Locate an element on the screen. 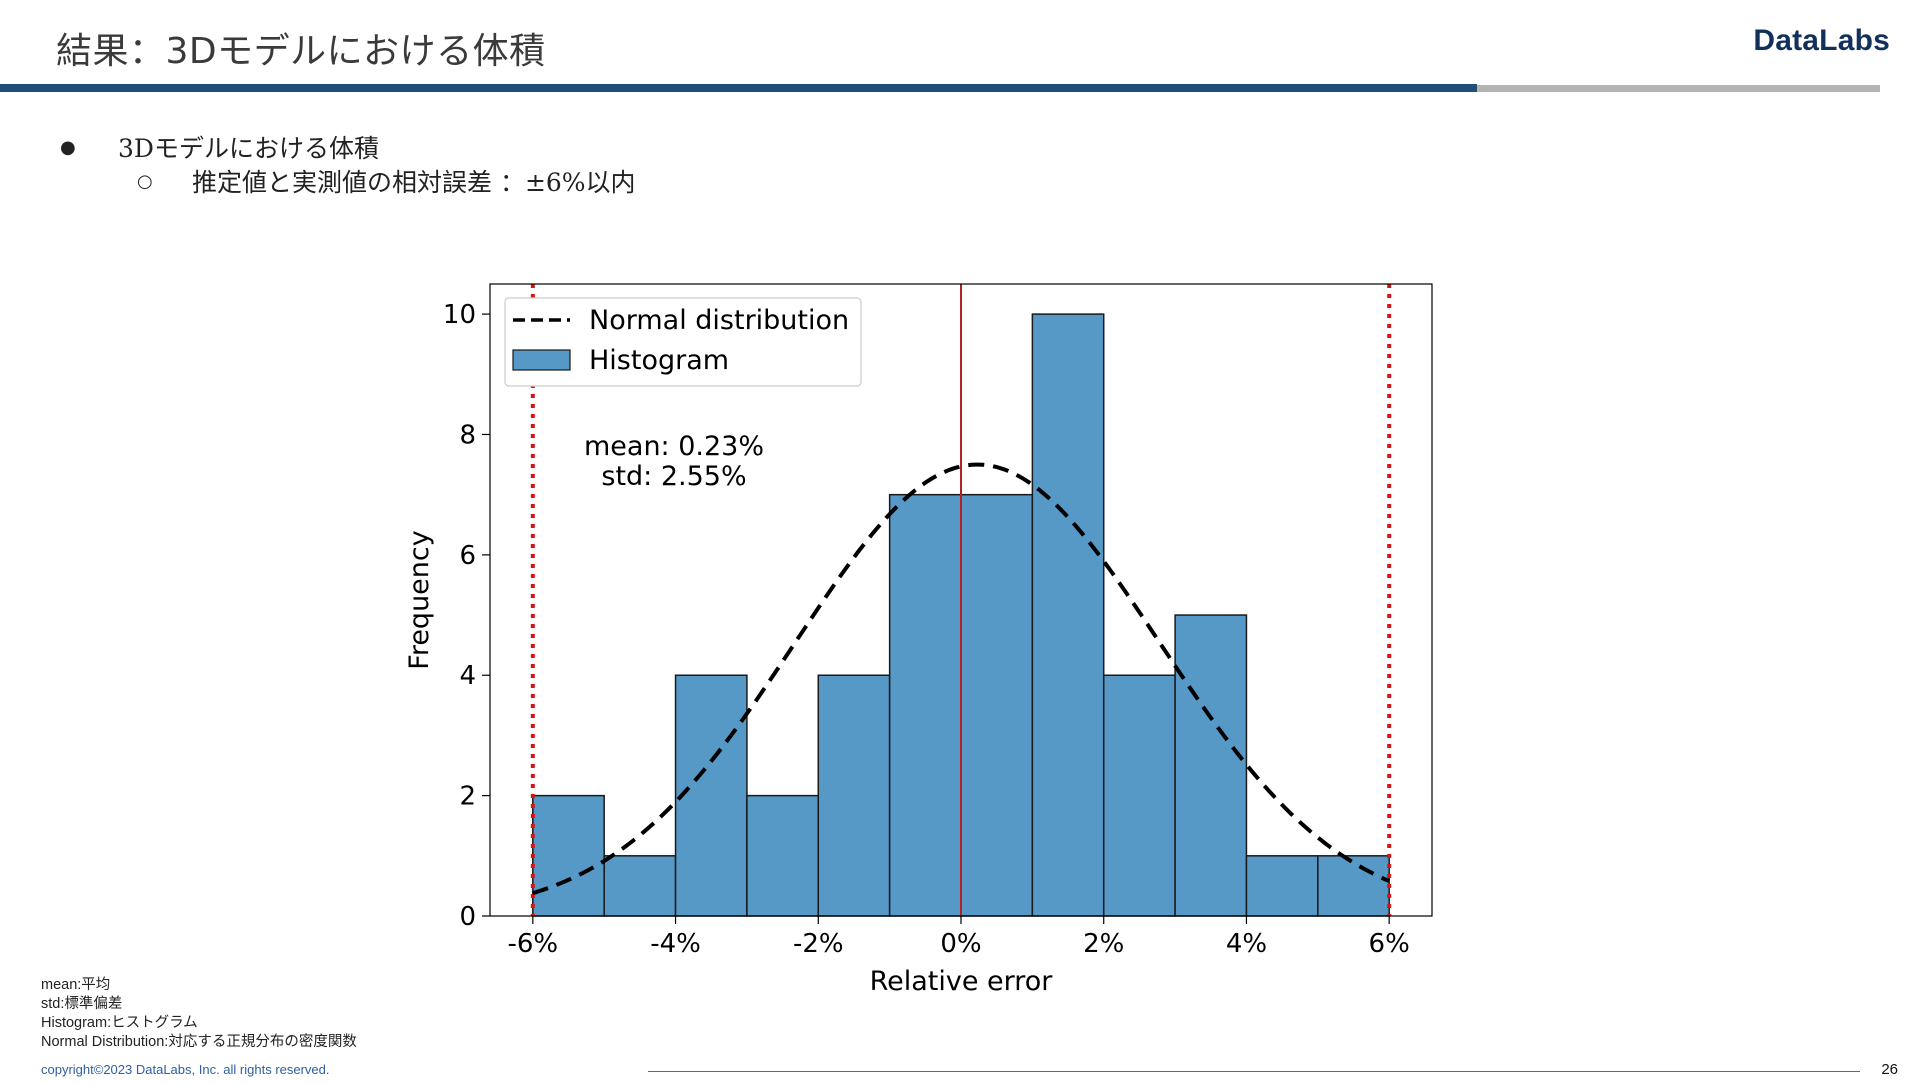  legend-box is located at coordinates (683, 342).